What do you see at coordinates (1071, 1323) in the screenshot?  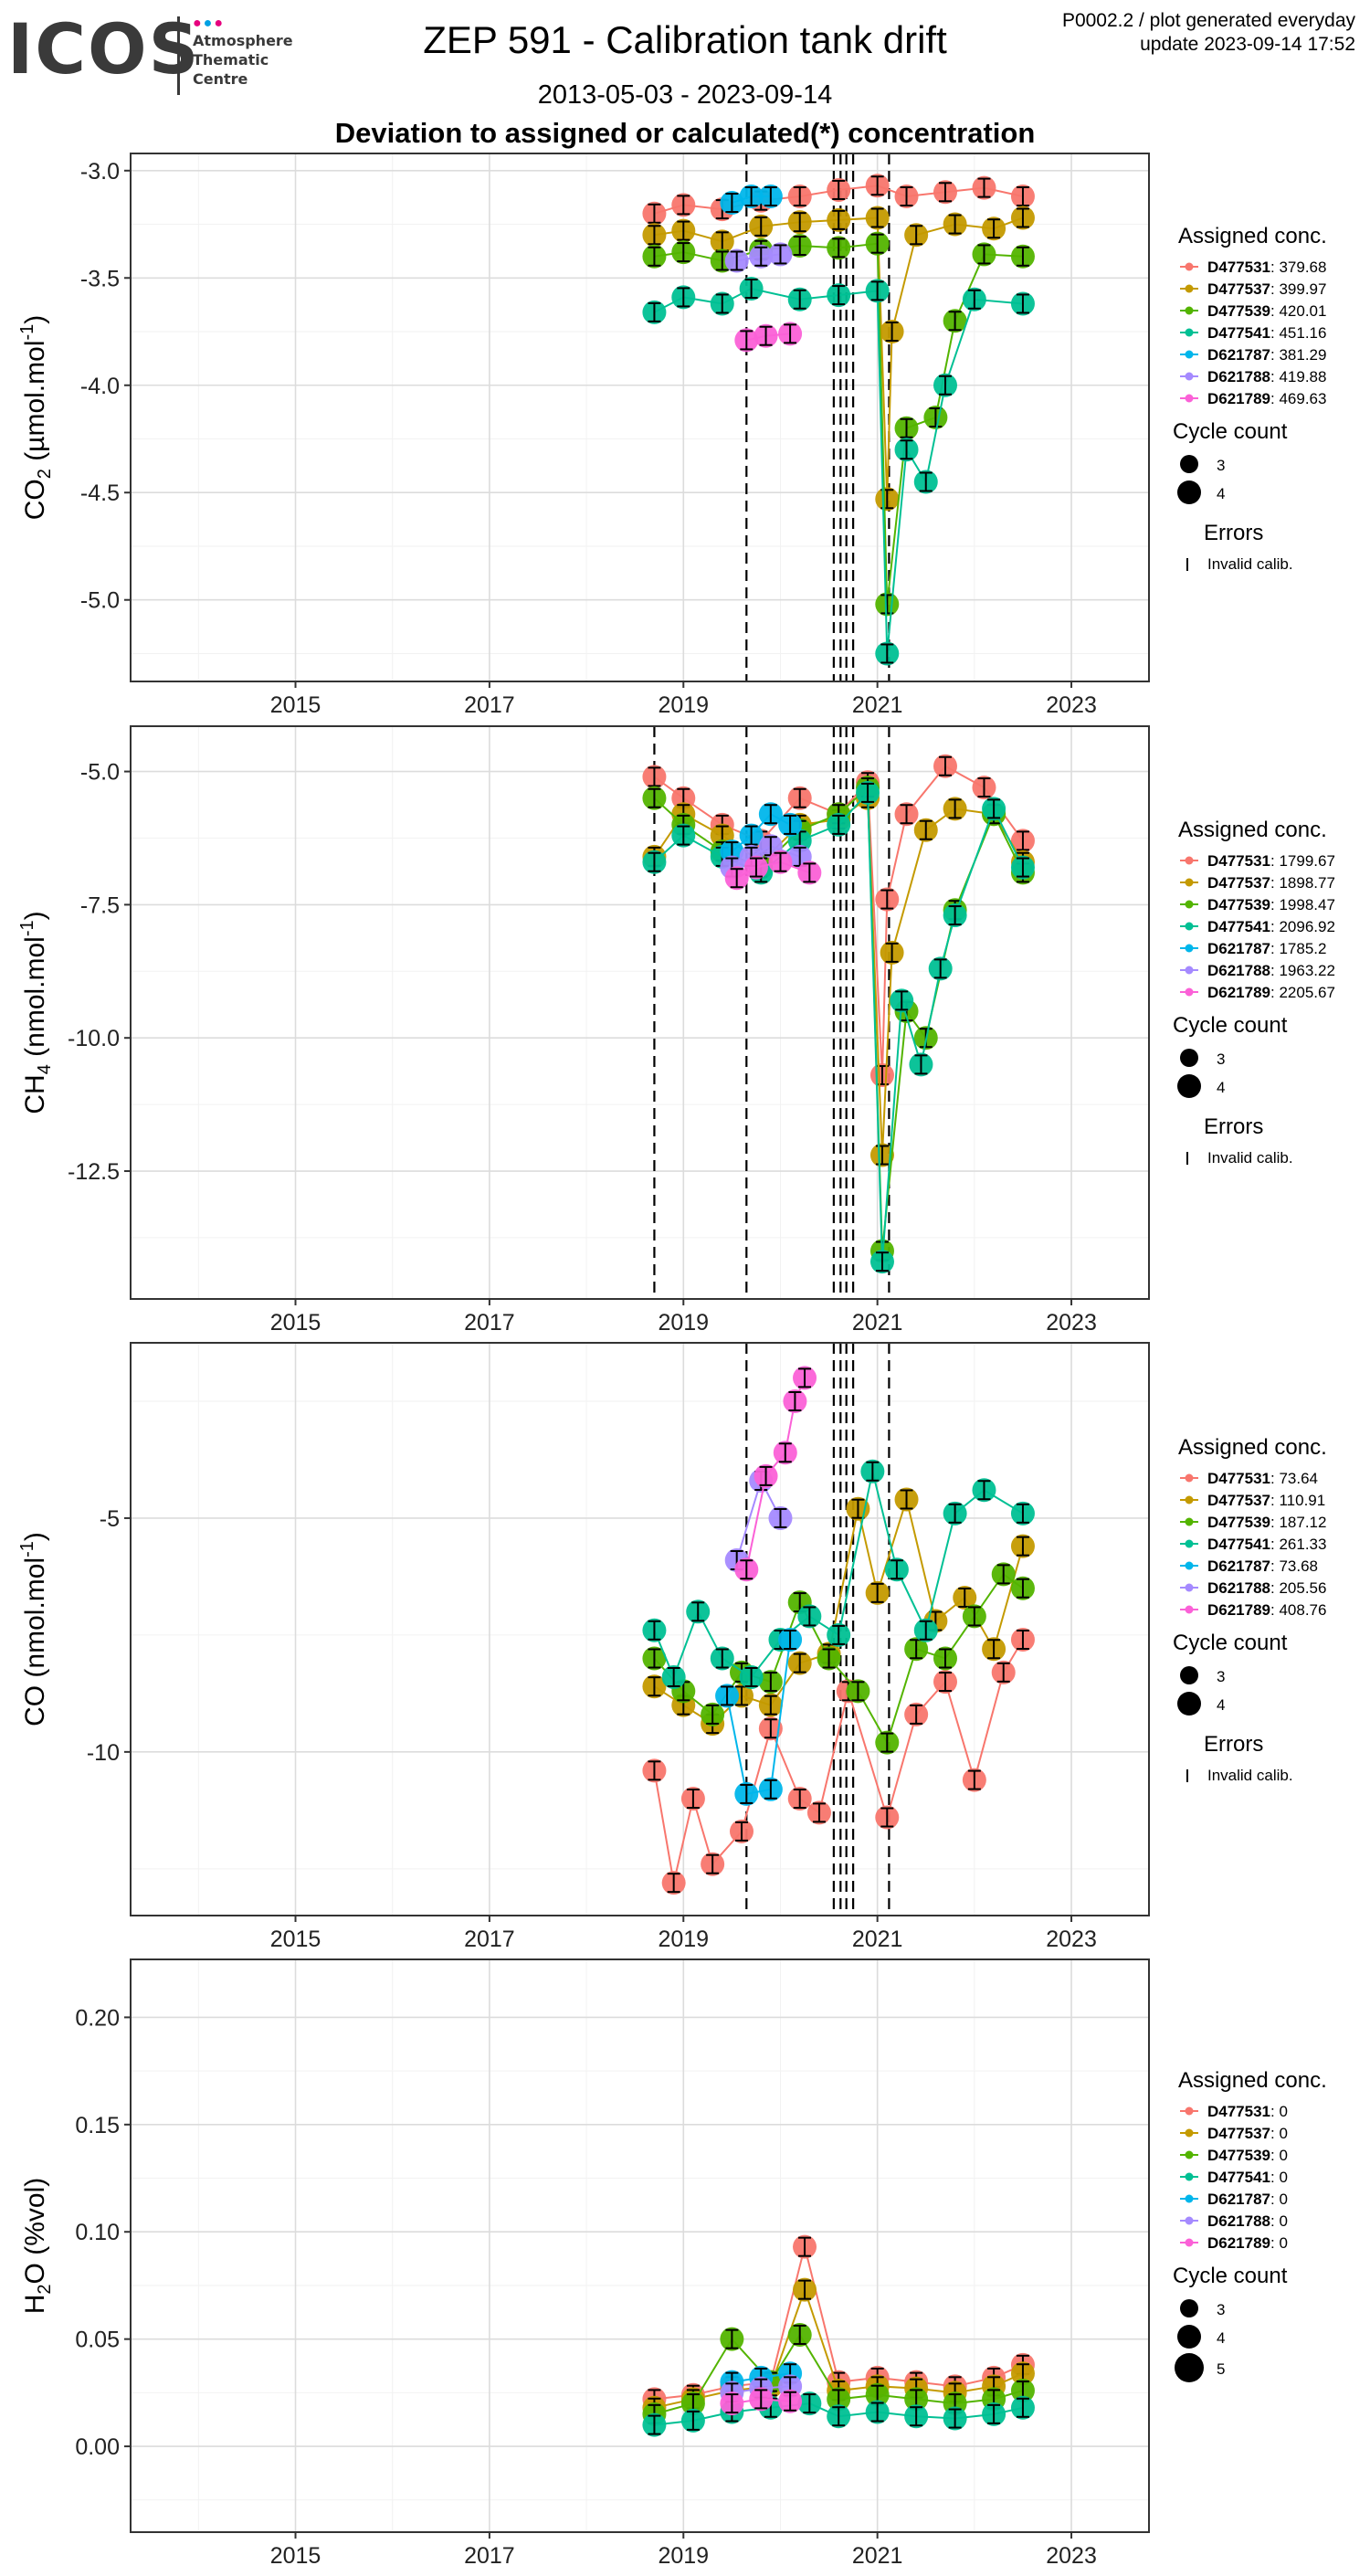 I see `x-tick-label: 2023` at bounding box center [1071, 1323].